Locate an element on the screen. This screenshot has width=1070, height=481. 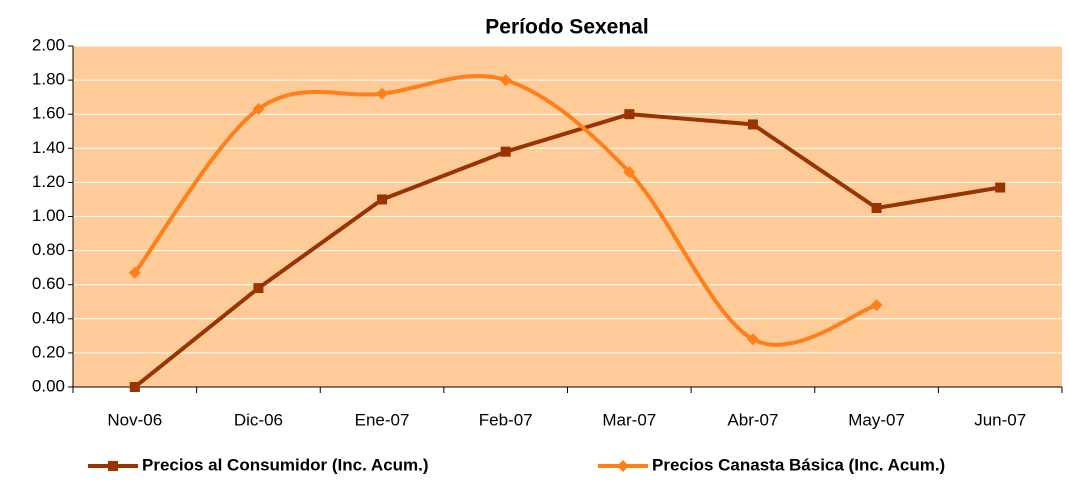
y-tick-label: 1.00 is located at coordinates (48, 215).